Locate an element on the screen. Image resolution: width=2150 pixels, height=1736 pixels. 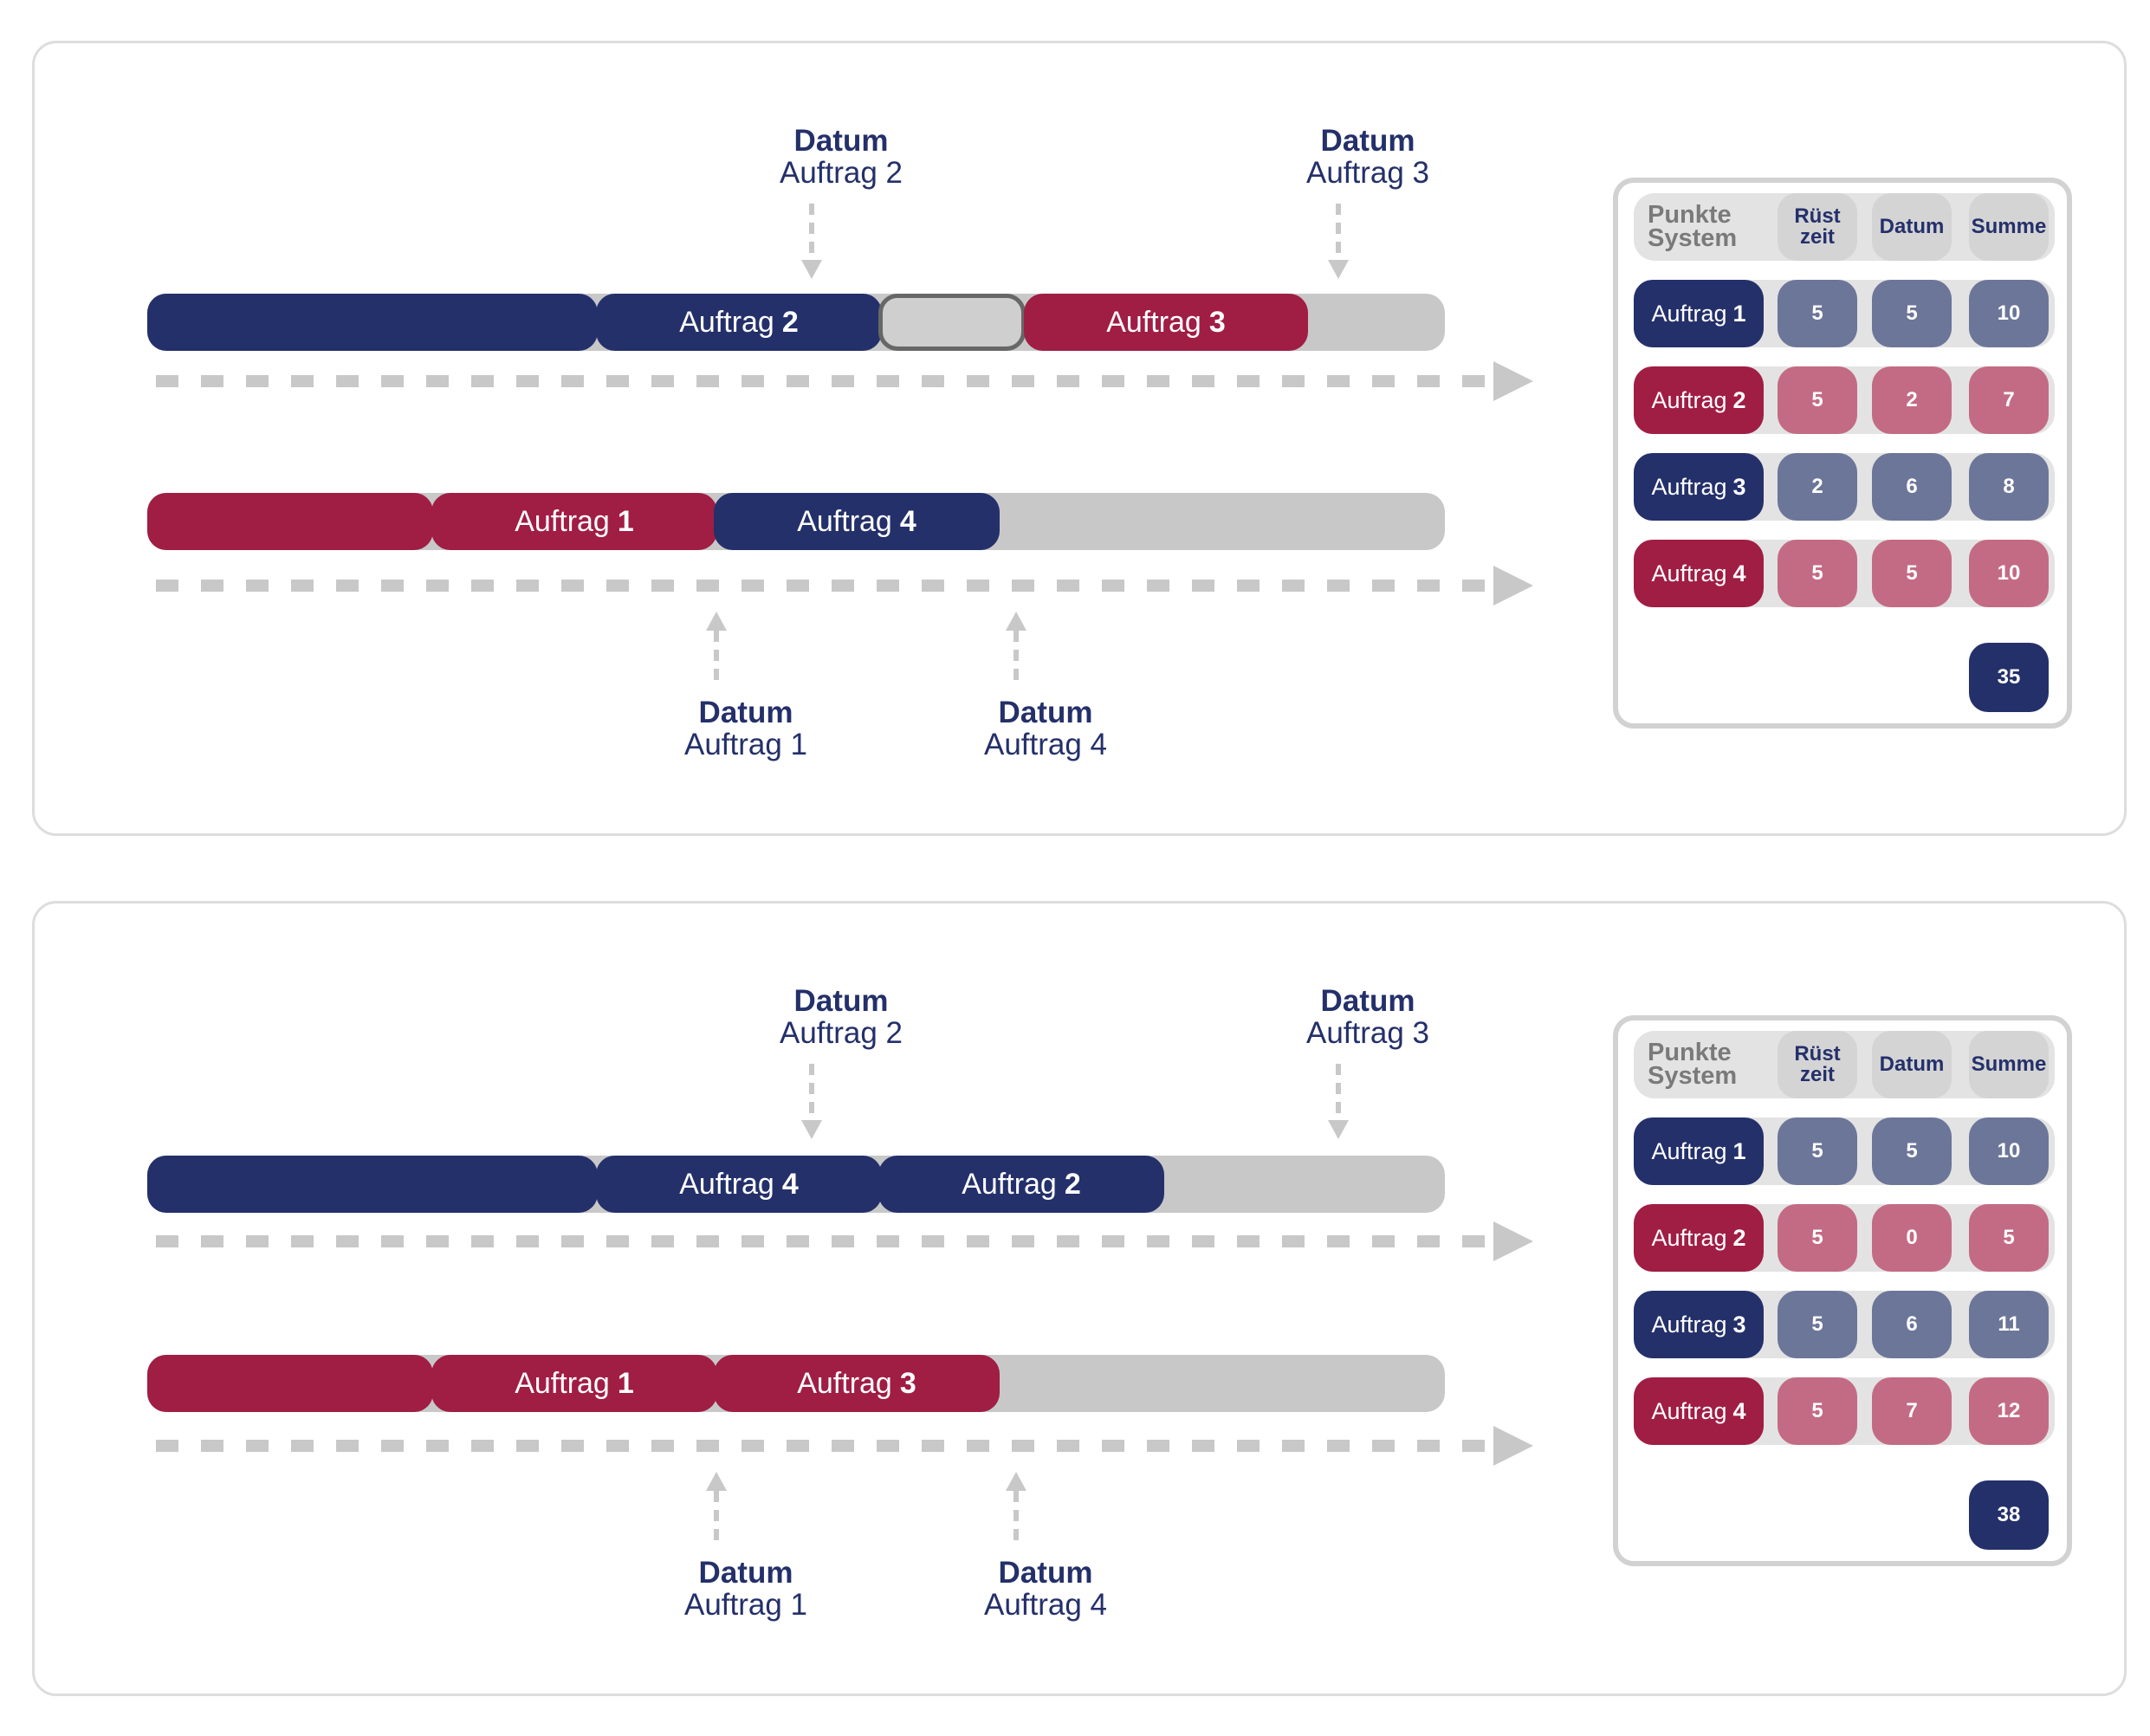
sum-points: 7 is located at coordinates (2009, 400).